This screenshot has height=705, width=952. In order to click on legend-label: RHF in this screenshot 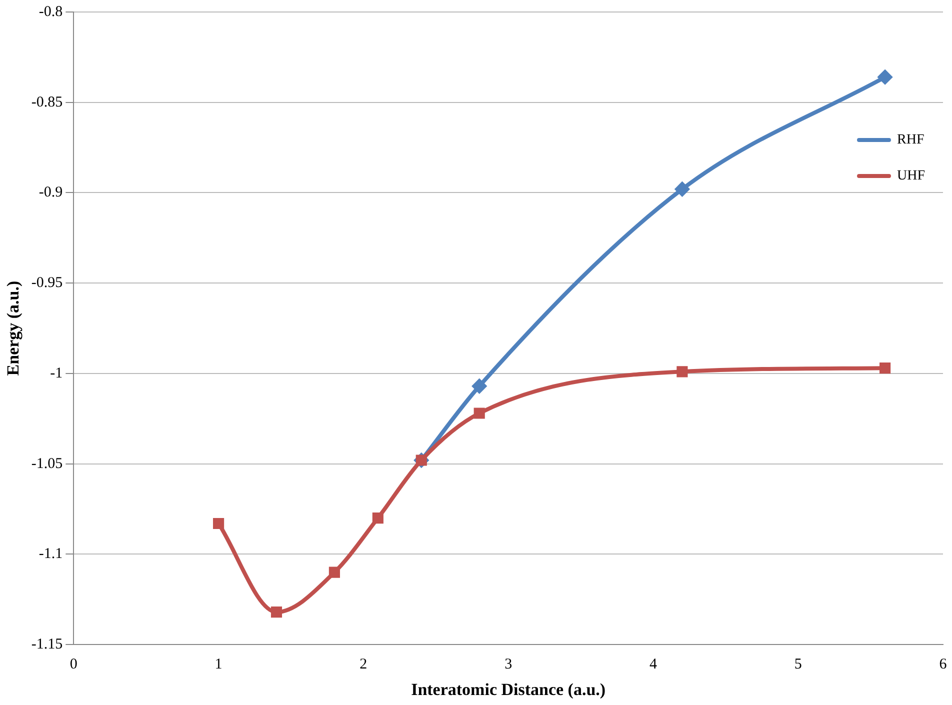, I will do `click(910, 140)`.